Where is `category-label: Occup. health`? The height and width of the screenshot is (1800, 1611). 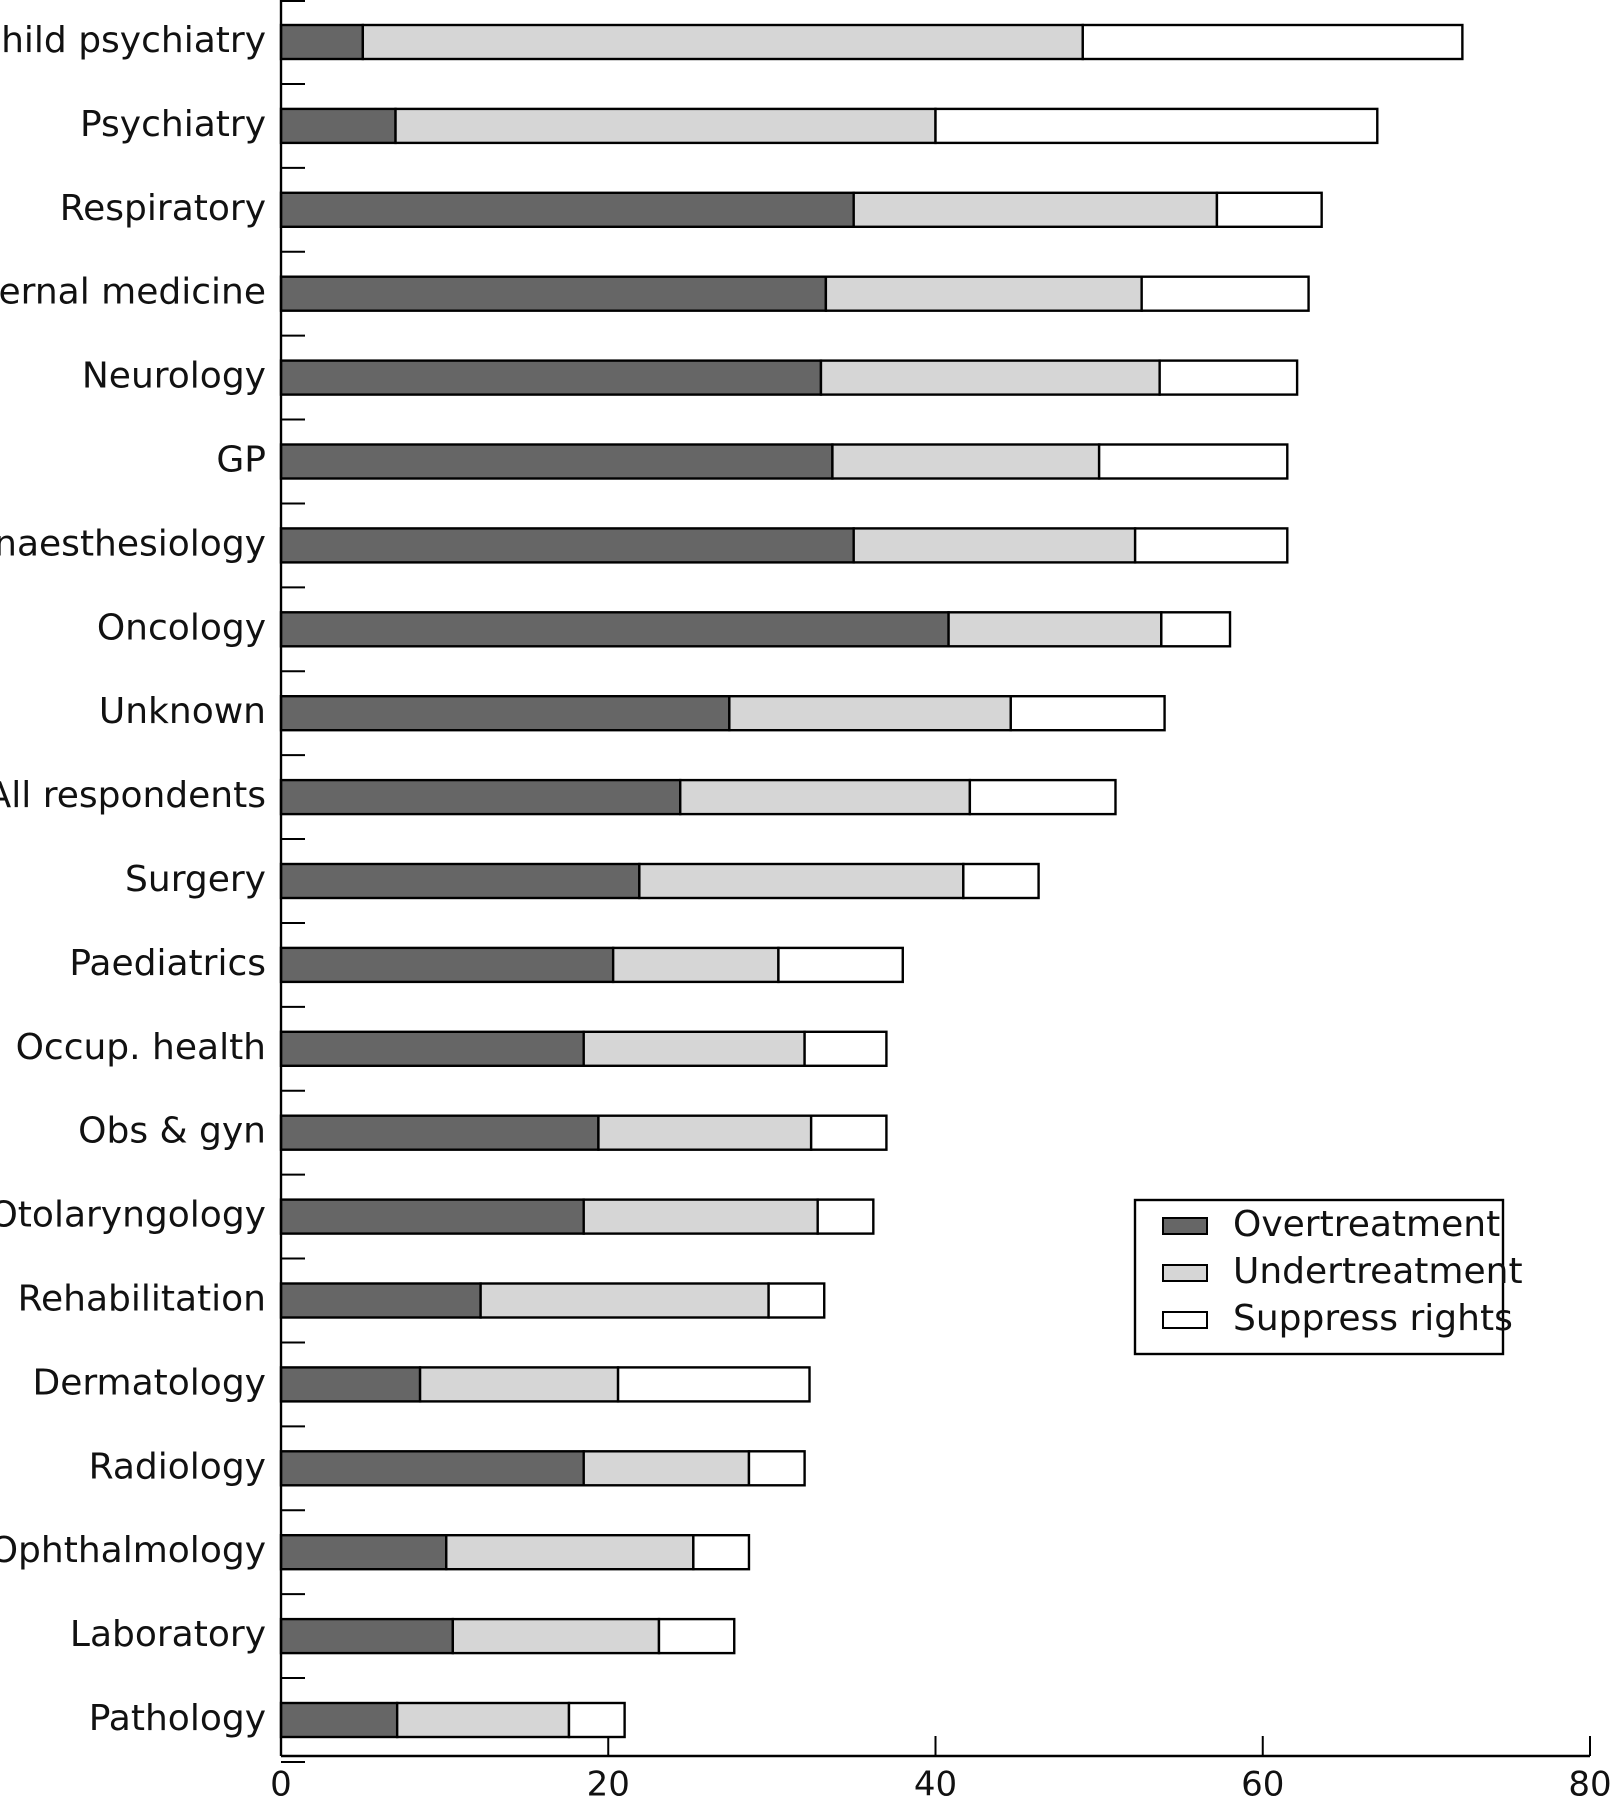
category-label: Occup. health is located at coordinates (141, 1047).